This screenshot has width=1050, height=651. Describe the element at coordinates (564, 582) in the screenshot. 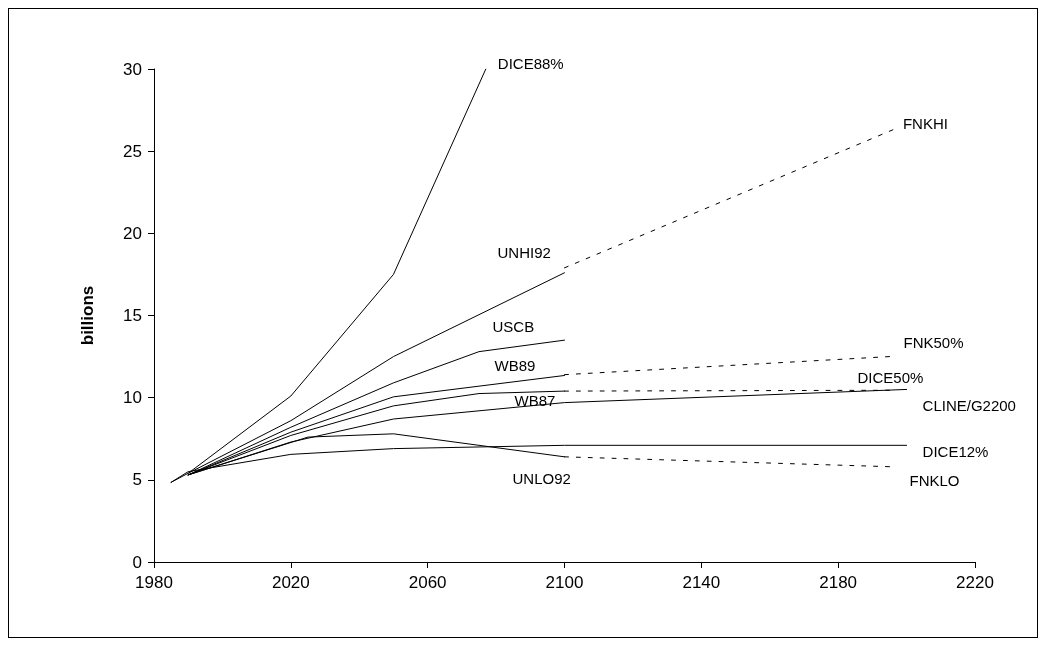

I see `x-tick-label: 2100` at that location.